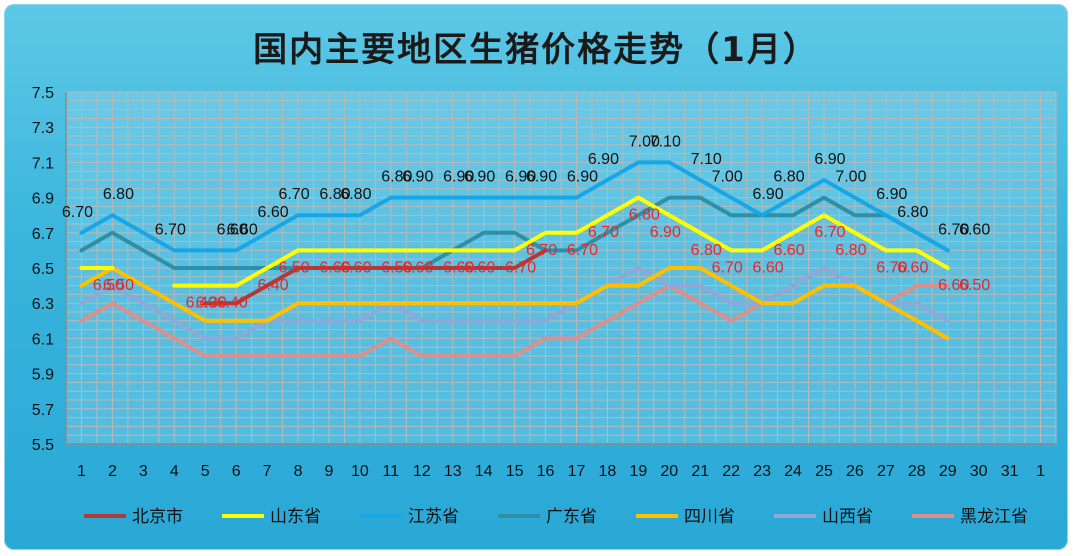 The image size is (1074, 556). Describe the element at coordinates (917, 471) in the screenshot. I see `x-tick-label: 28` at that location.